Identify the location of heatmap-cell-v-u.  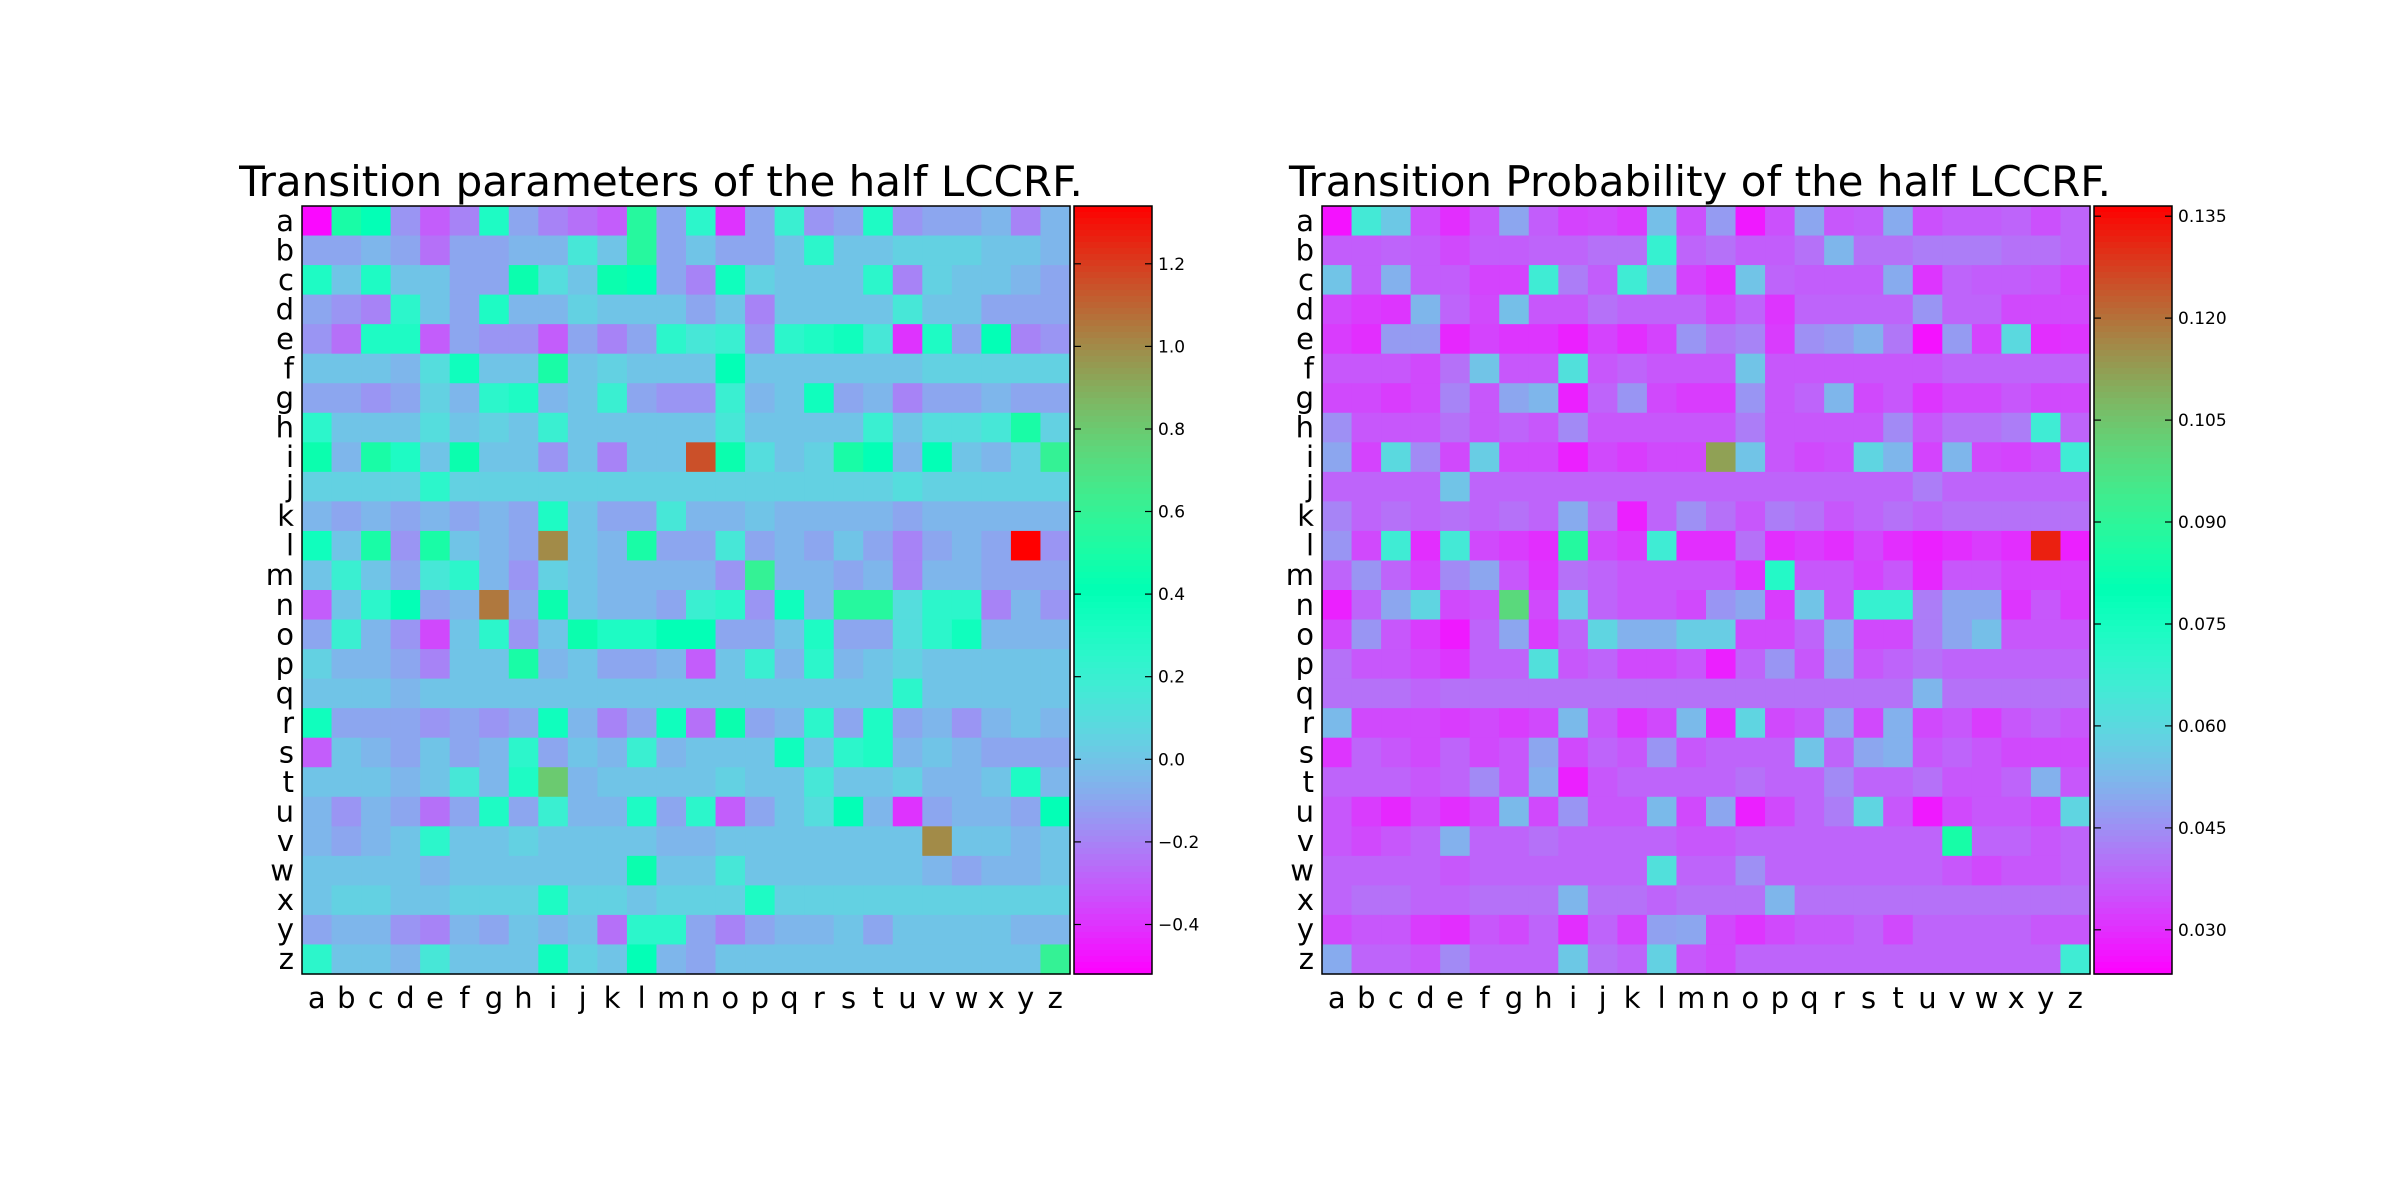
(907, 841).